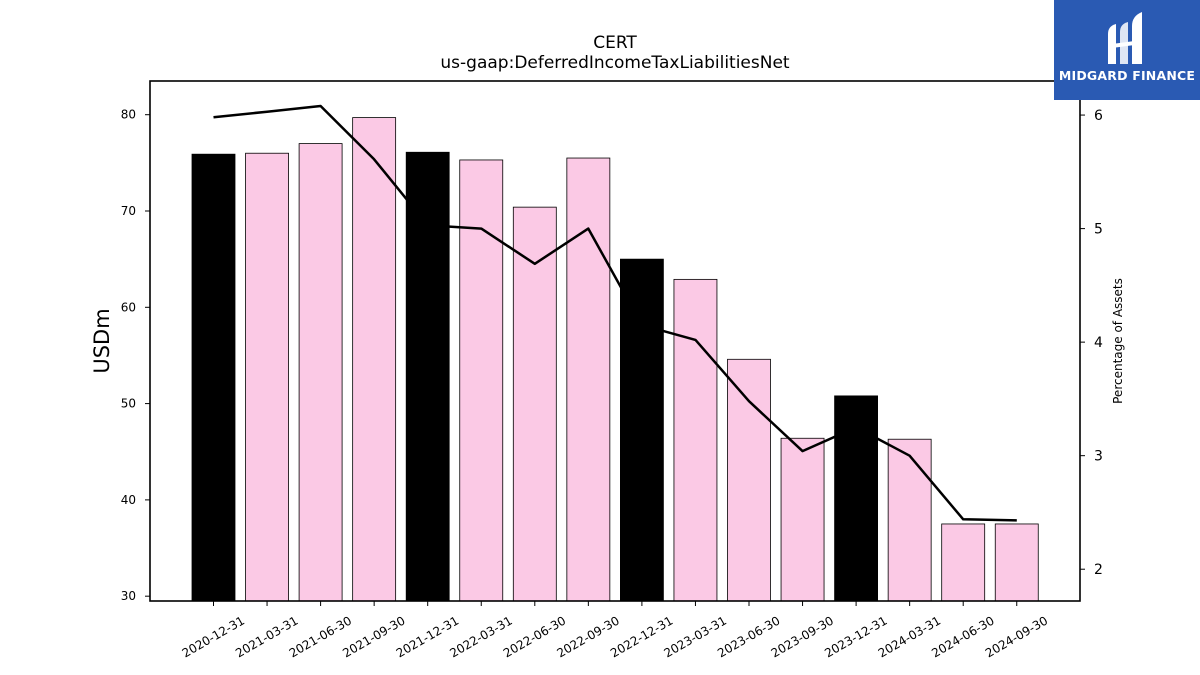 The height and width of the screenshot is (675, 1200). What do you see at coordinates (1127, 75) in the screenshot?
I see `logo-text: MIDGARD FINANCE` at bounding box center [1127, 75].